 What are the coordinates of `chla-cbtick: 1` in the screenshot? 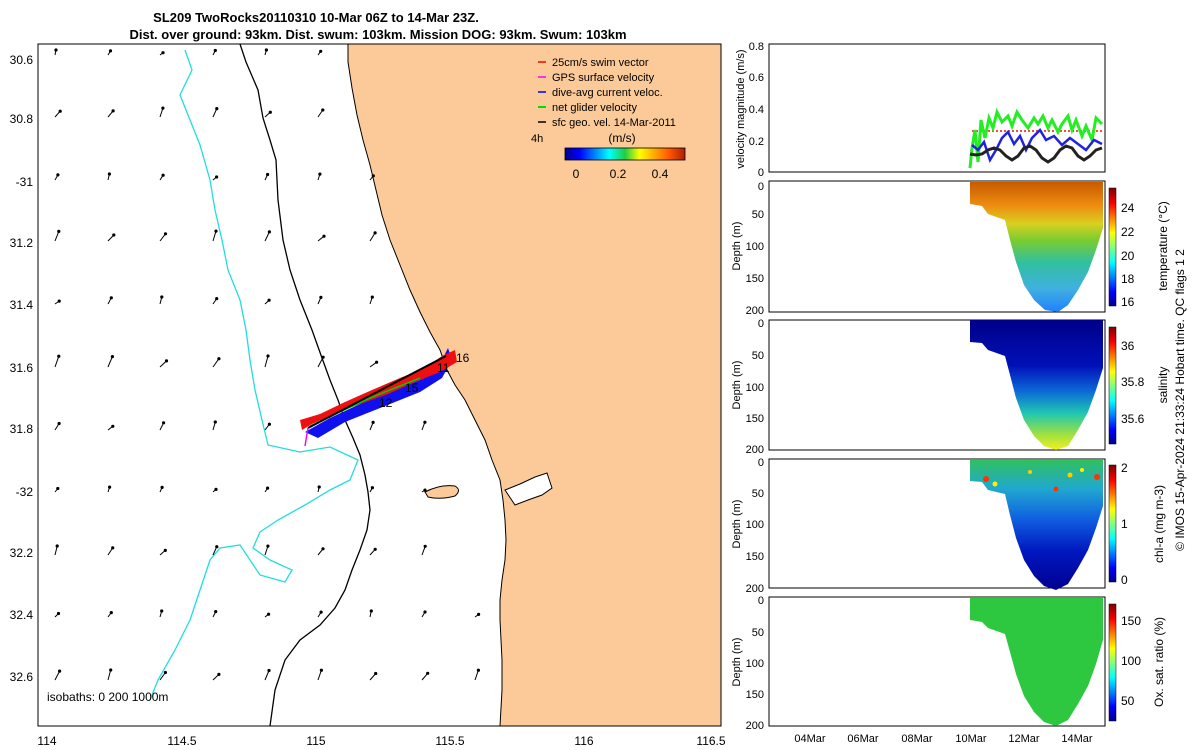 It's located at (1124, 524).